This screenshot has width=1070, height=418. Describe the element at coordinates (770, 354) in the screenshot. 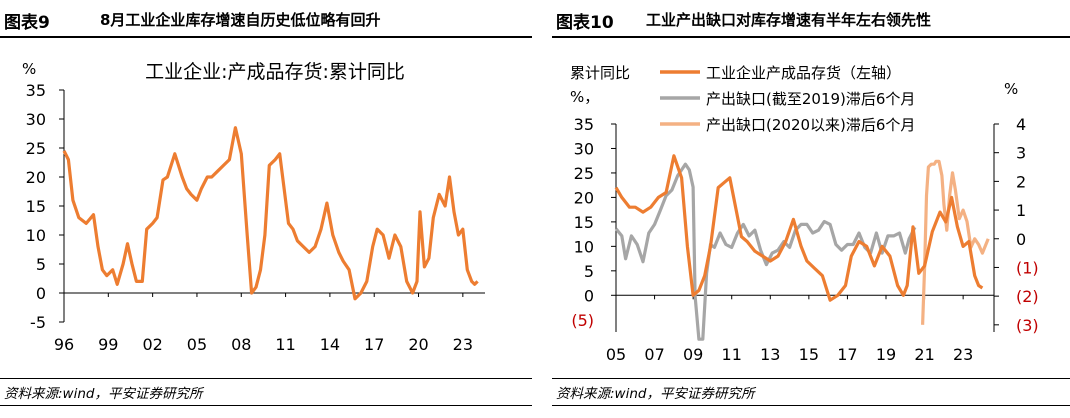

I see `x-tick-label: 13` at that location.